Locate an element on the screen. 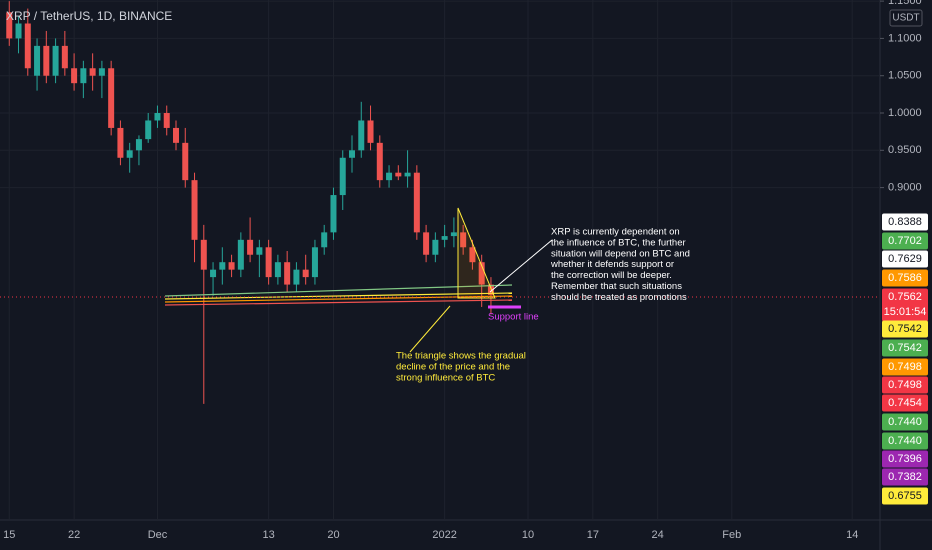 The height and width of the screenshot is (550, 932). y-tick-label: 1.1500 is located at coordinates (905, 3).